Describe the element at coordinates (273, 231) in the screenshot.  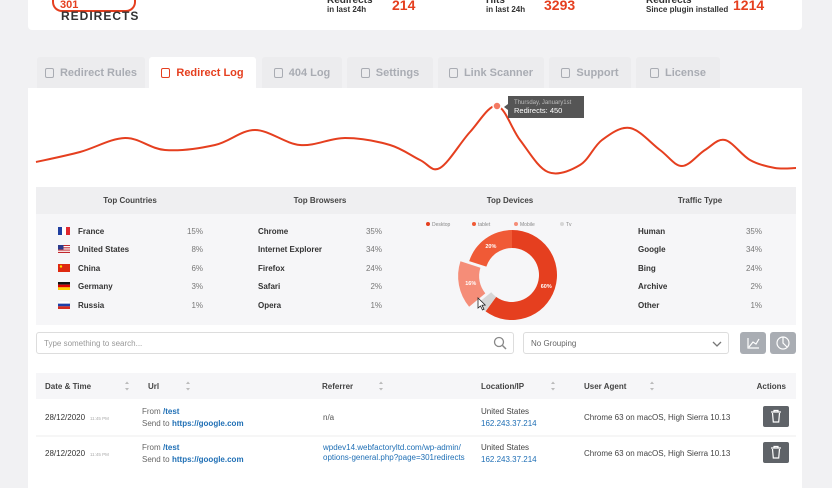
I see `stat-name: Chrome` at that location.